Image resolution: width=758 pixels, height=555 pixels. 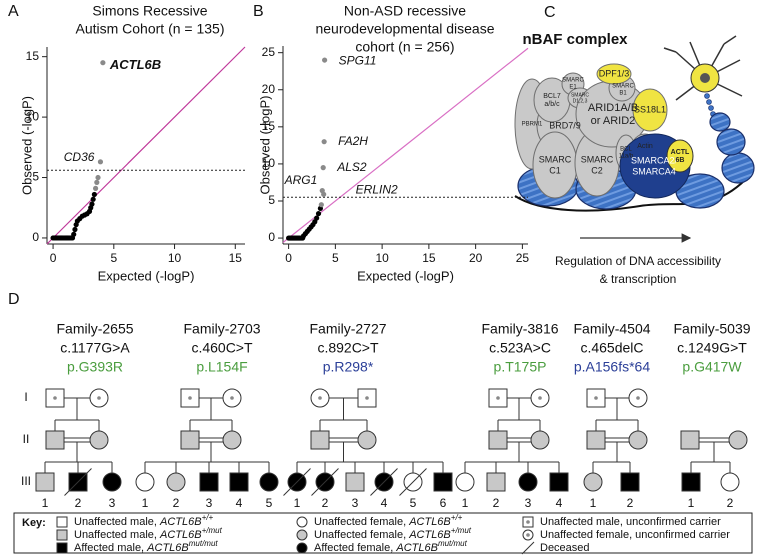 I want to click on chart-title: Autism Cohort (n = 135), so click(x=149, y=29).